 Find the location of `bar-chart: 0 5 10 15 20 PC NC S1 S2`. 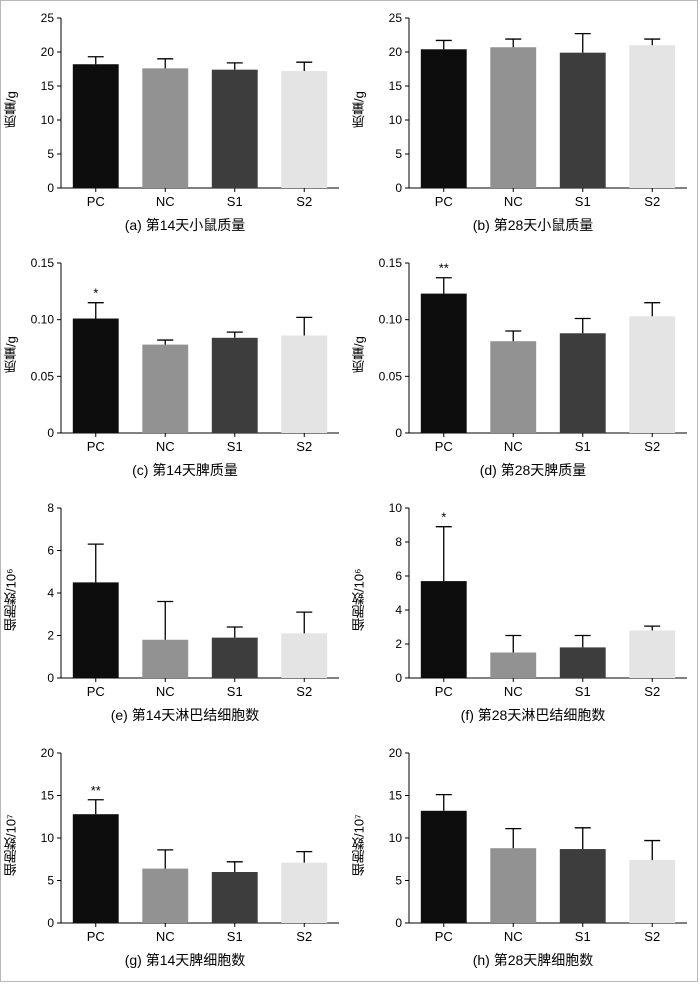

bar-chart: 0 5 10 15 20 PC NC S1 S2 is located at coordinates (538, 845).